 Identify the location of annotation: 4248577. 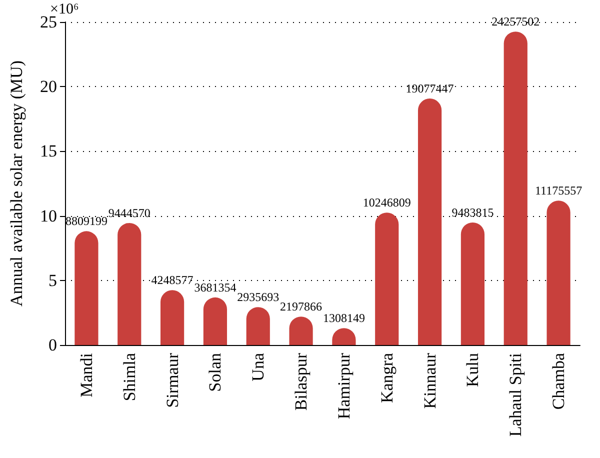
(172, 280).